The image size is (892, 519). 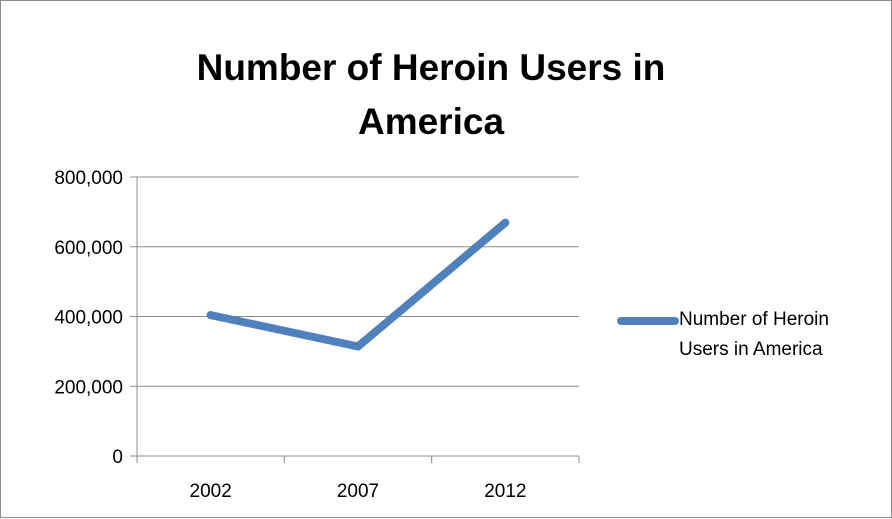 I want to click on series-line, so click(x=358, y=284).